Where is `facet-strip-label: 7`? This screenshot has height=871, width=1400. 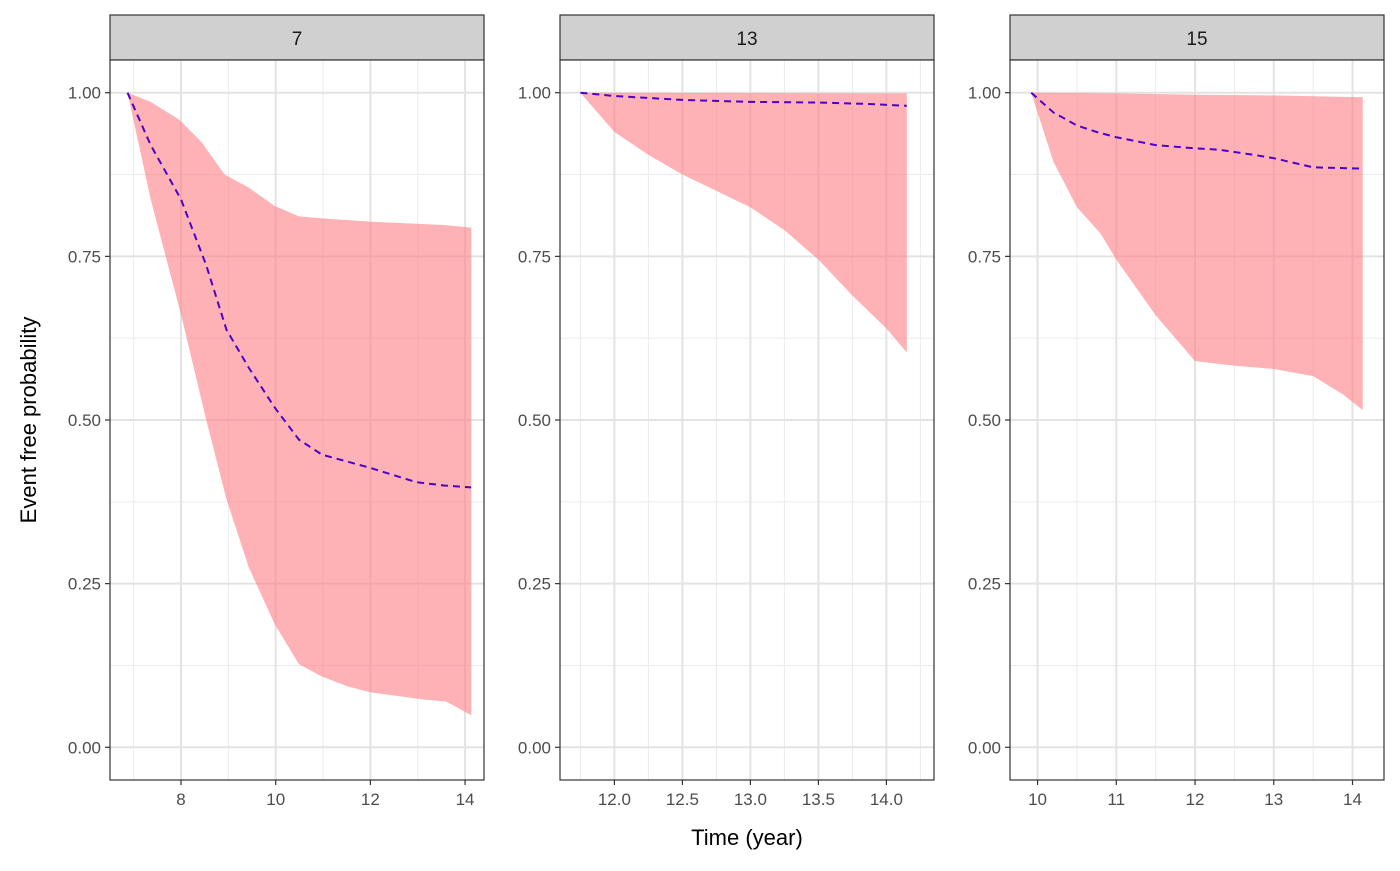
facet-strip-label: 7 is located at coordinates (297, 39).